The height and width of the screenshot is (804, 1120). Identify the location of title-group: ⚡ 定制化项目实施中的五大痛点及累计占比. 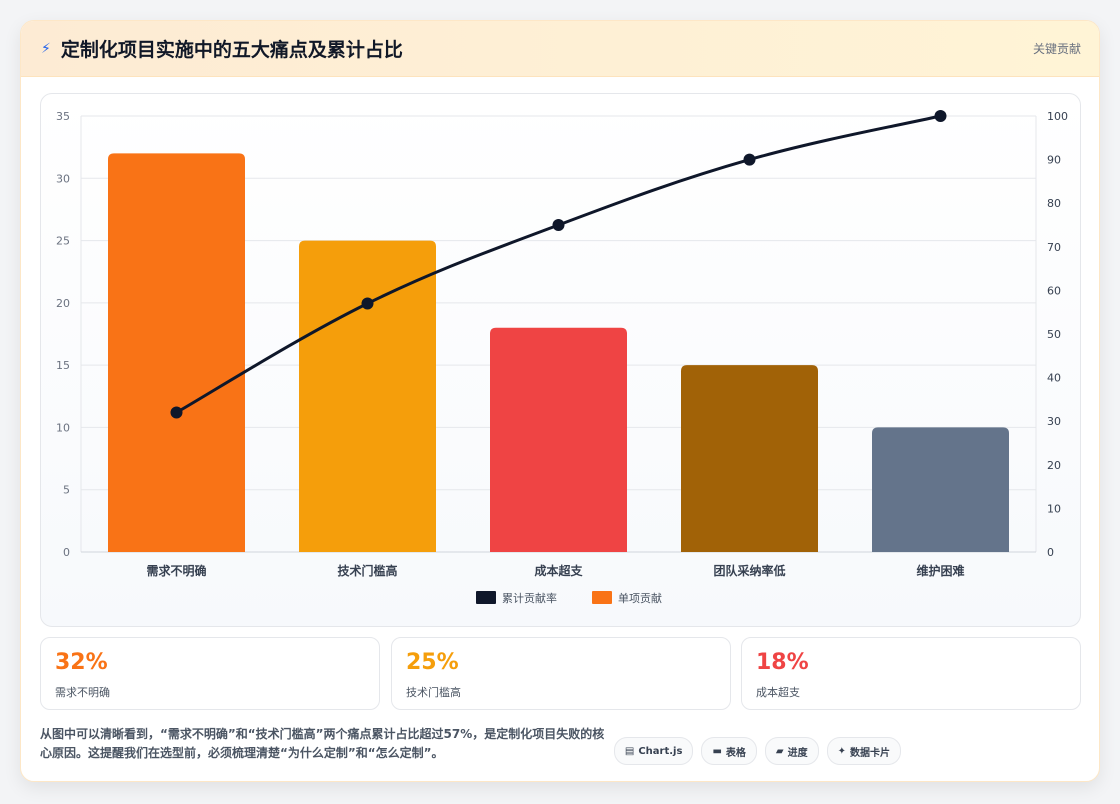
(222, 48).